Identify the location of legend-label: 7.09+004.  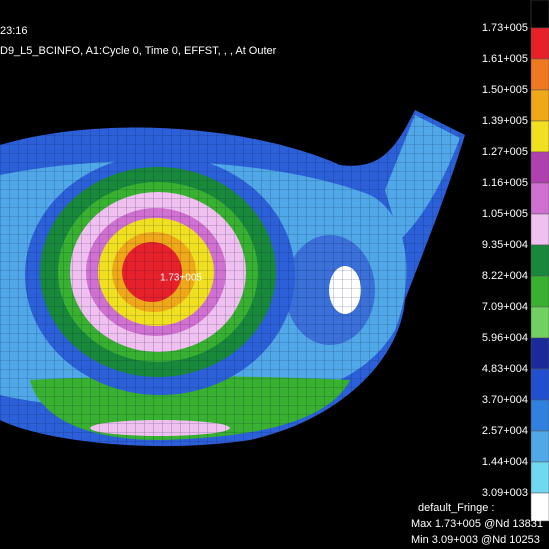
(505, 307).